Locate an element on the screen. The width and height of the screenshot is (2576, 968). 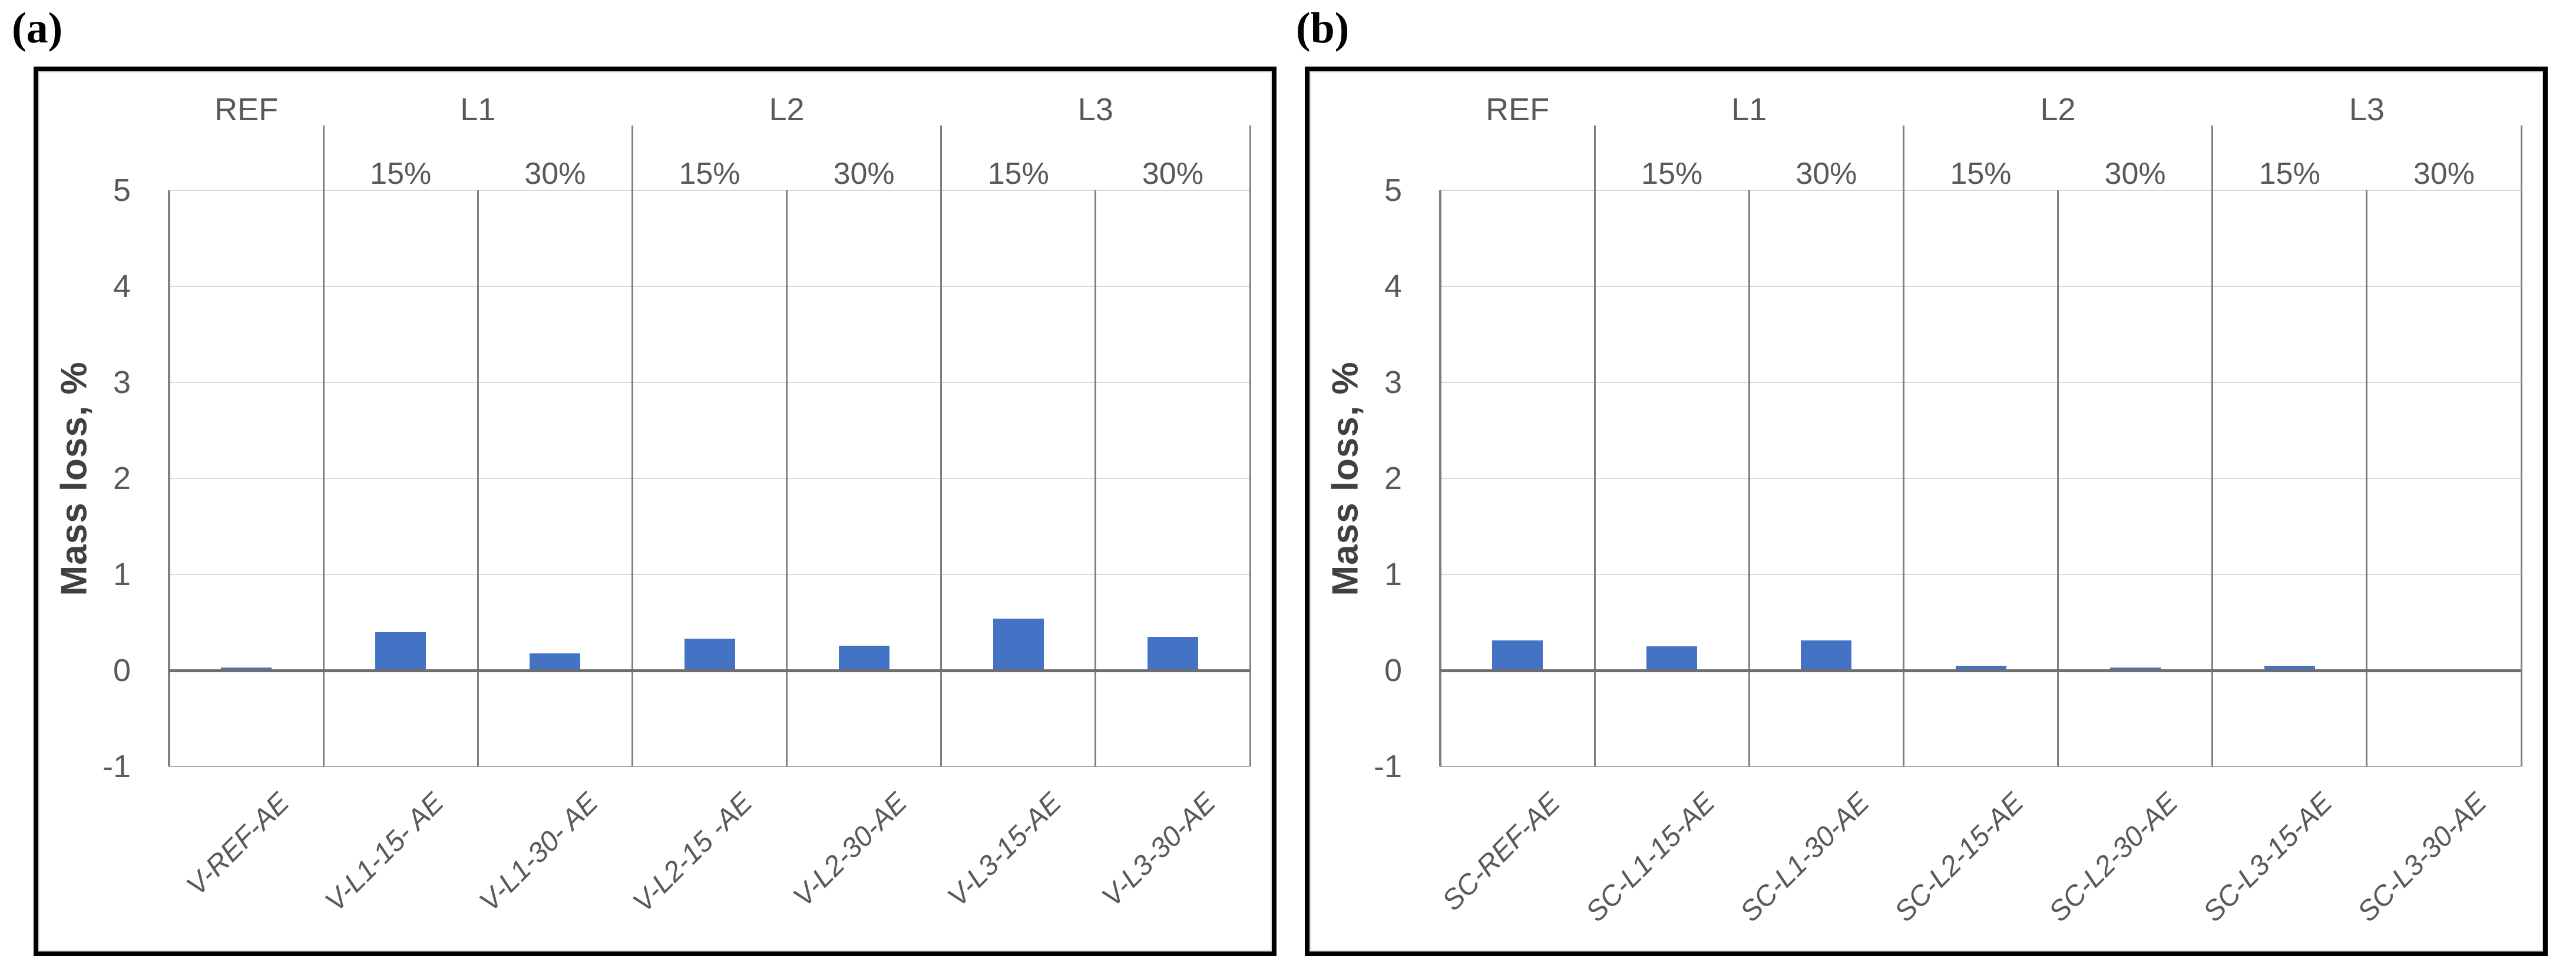
x-category-label: V-L1-30- AE is located at coordinates (538, 852).